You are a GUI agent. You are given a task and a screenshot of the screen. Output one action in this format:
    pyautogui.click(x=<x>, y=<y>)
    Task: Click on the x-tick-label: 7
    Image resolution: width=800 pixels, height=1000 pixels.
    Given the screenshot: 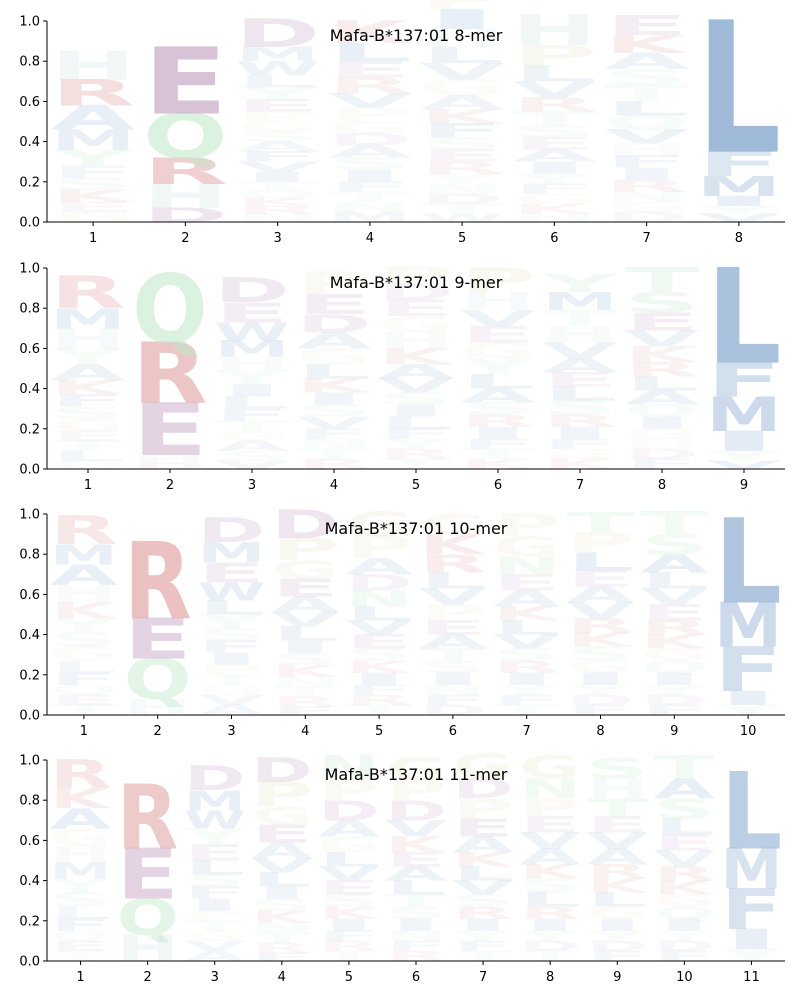 What is the action you would take?
    pyautogui.click(x=527, y=731)
    